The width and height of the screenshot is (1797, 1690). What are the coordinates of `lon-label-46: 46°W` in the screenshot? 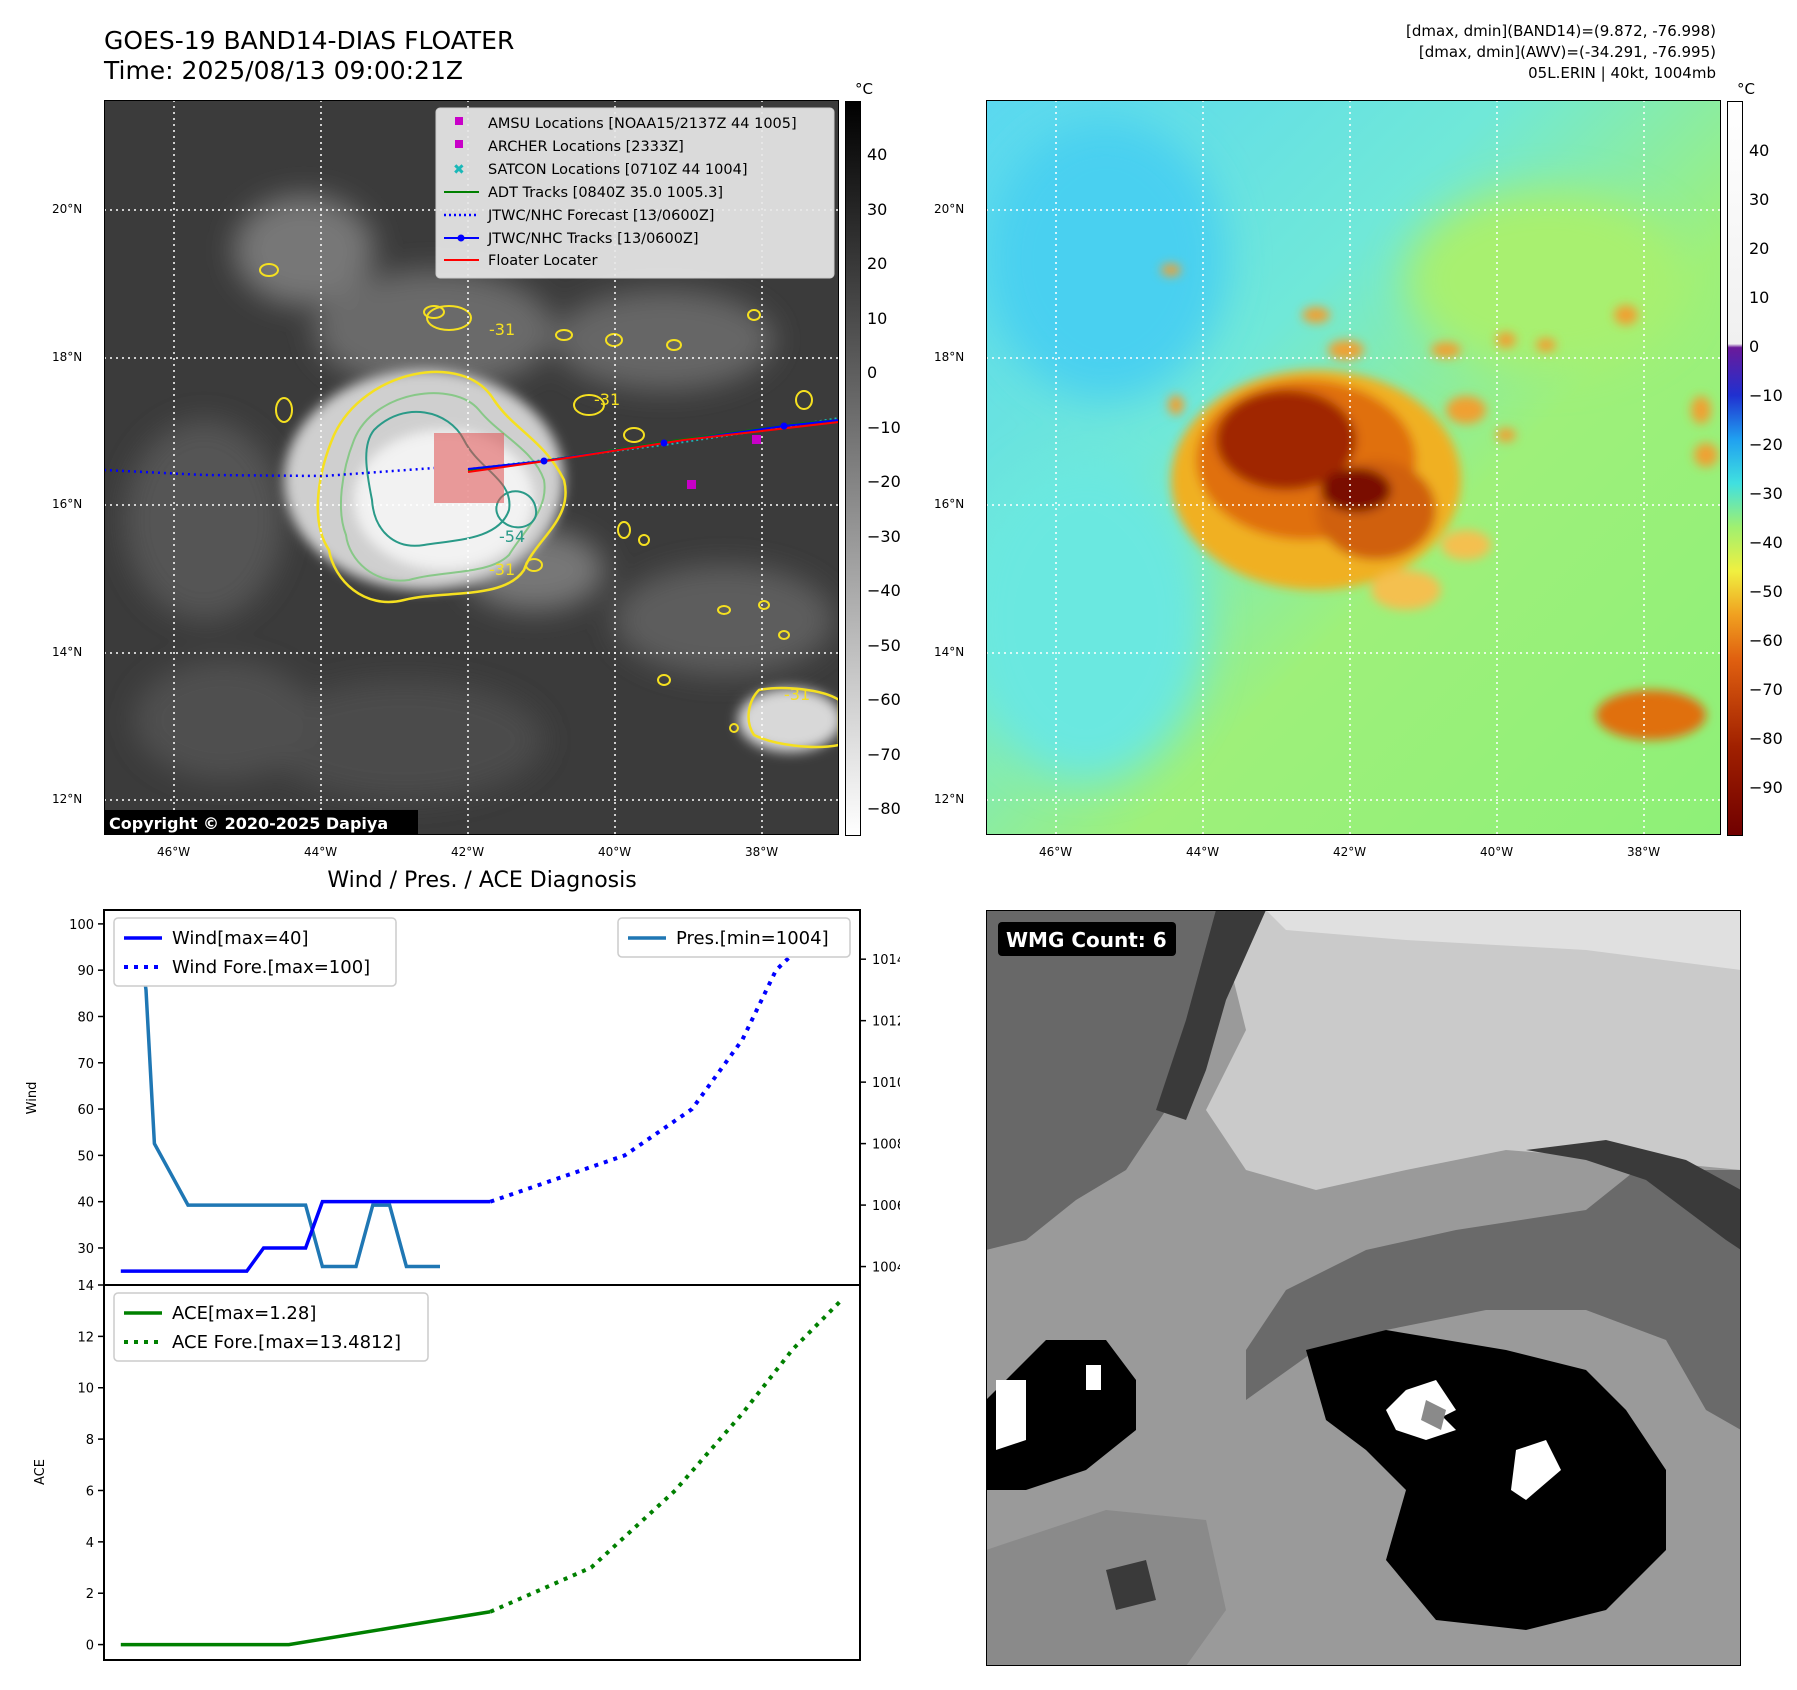 It's located at (174, 852).